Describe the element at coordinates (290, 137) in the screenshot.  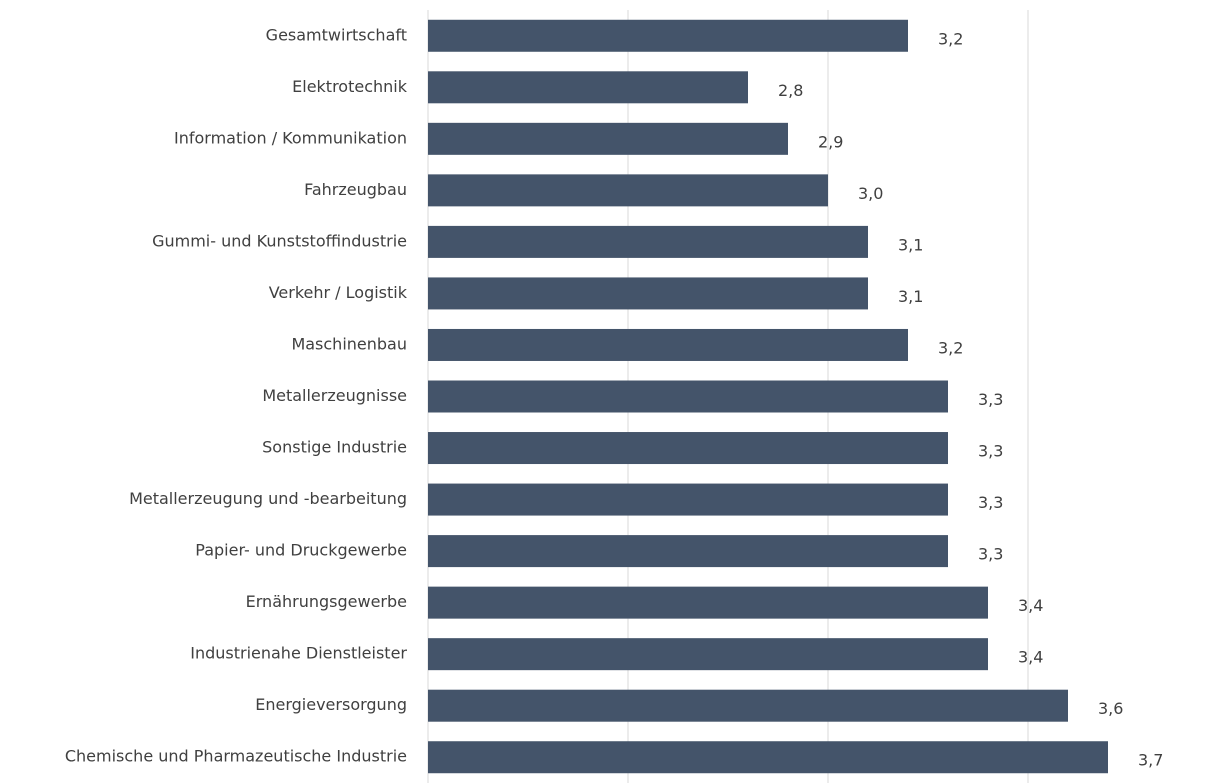
I see `y-tick-label: Information / Kommunikation` at that location.